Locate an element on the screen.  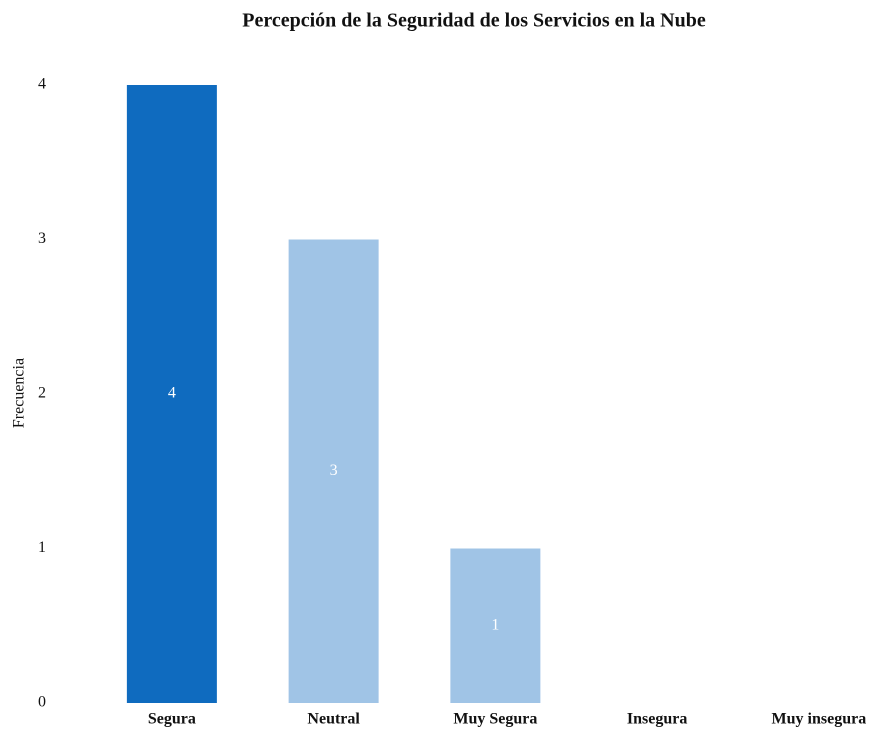
value-label: 1 is located at coordinates (495, 624).